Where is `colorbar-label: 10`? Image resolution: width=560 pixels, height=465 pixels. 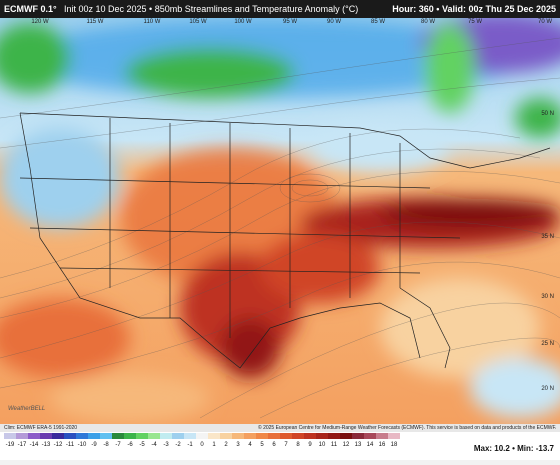 colorbar-label: 10 is located at coordinates (322, 445).